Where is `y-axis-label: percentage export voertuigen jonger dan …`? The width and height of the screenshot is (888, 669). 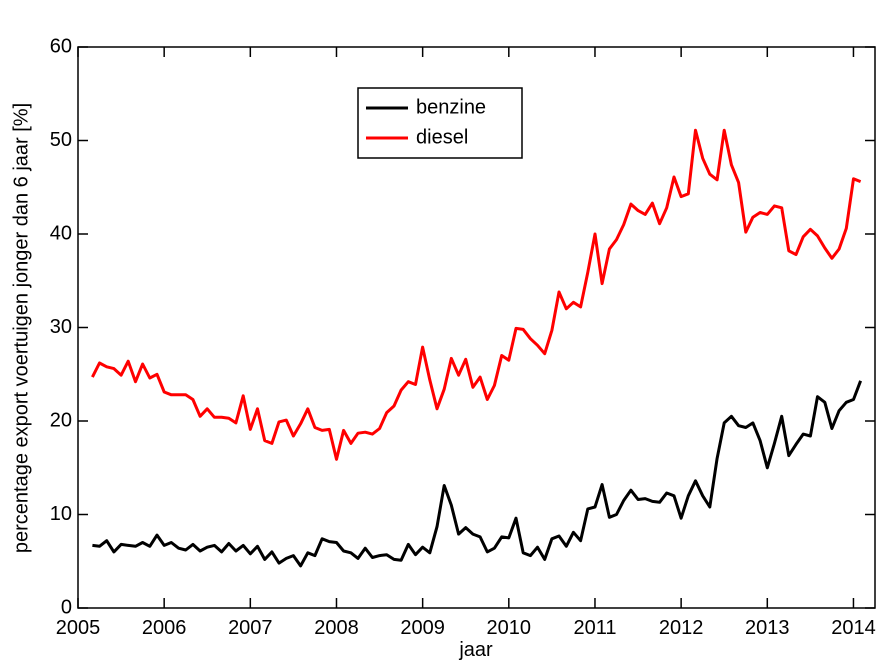 y-axis-label: percentage export voertuigen jonger dan … is located at coordinates (21, 328).